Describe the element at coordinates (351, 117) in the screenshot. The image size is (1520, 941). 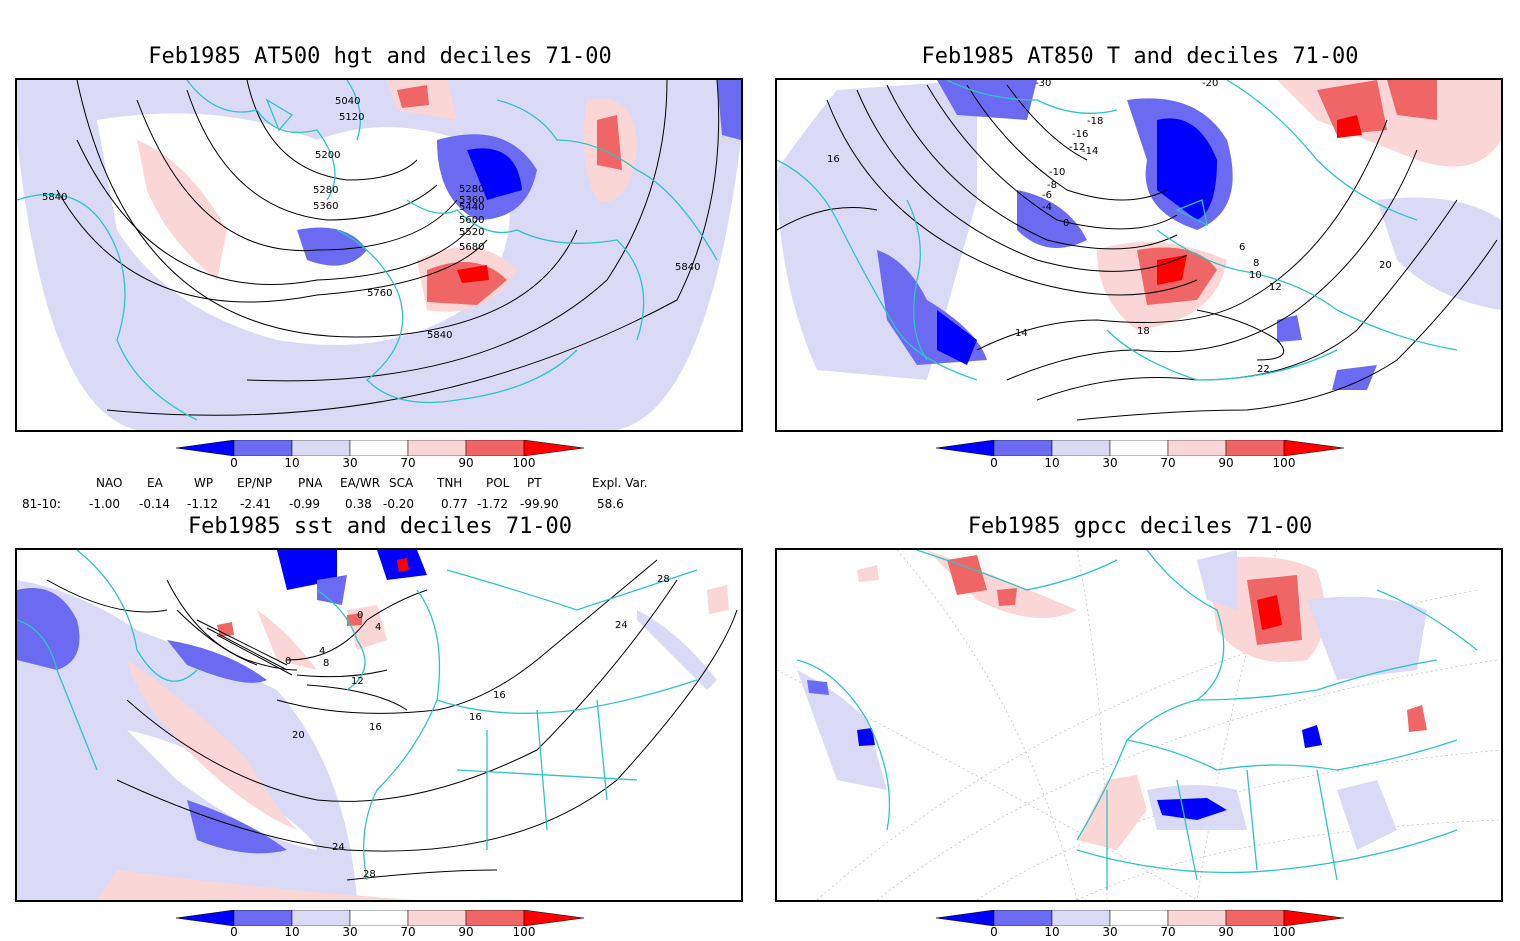
I see `contour-label: 5120` at that location.